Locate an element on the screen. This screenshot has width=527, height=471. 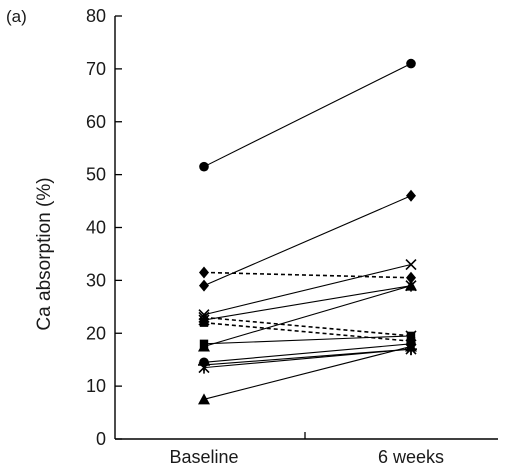
y-tick-label: 50 is located at coordinates (96, 175).